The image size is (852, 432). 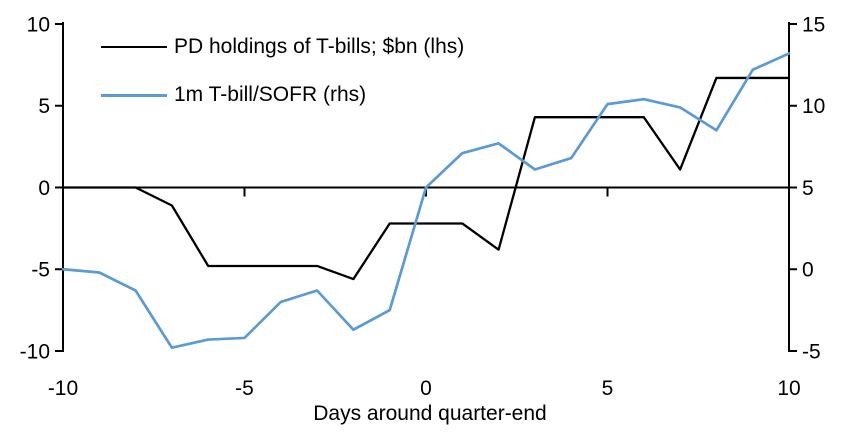 What do you see at coordinates (44, 106) in the screenshot?
I see `y-axis-left-tick-label: 5` at bounding box center [44, 106].